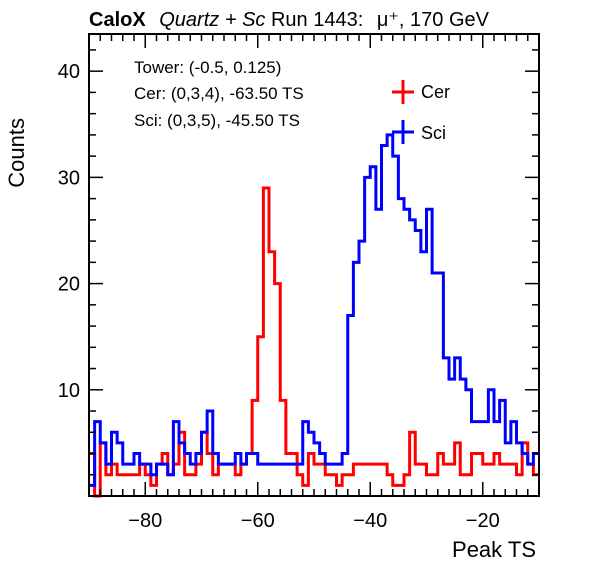  Describe the element at coordinates (212, 20) in the screenshot. I see `material-label: Quartz + Sc` at that location.